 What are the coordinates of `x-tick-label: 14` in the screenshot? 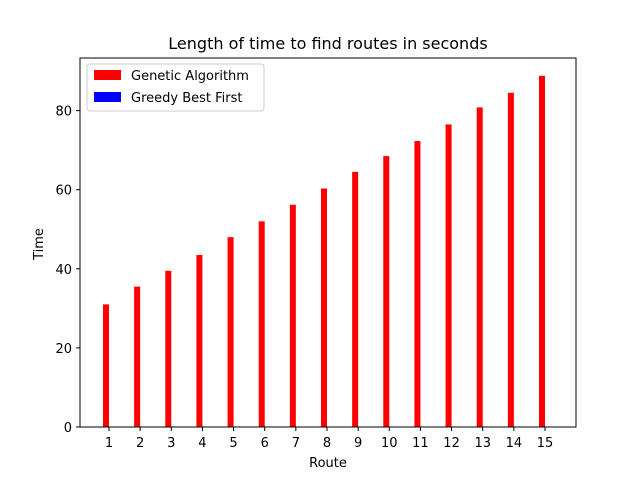 It's located at (514, 443).